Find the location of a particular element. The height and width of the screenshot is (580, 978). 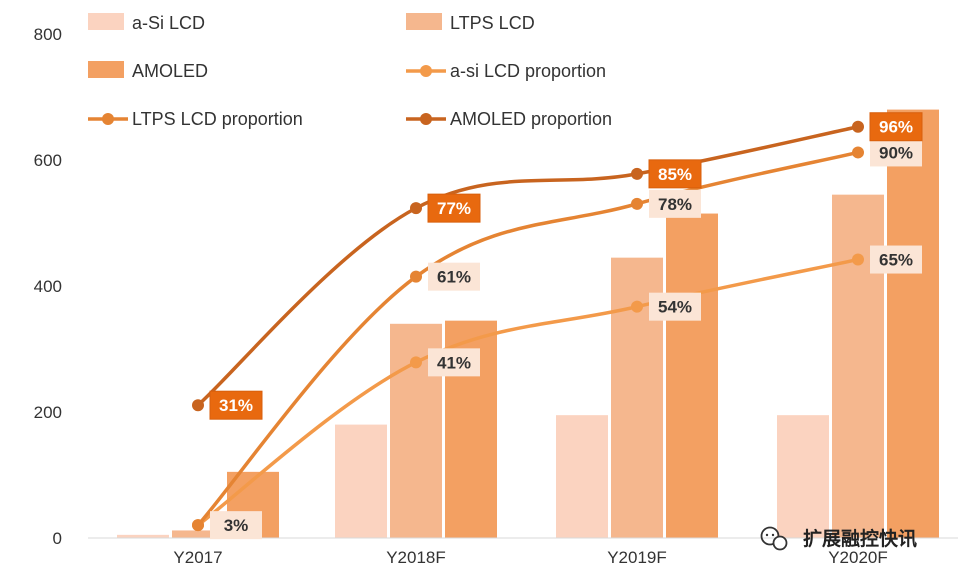

data-label: 31% is located at coordinates (236, 405).